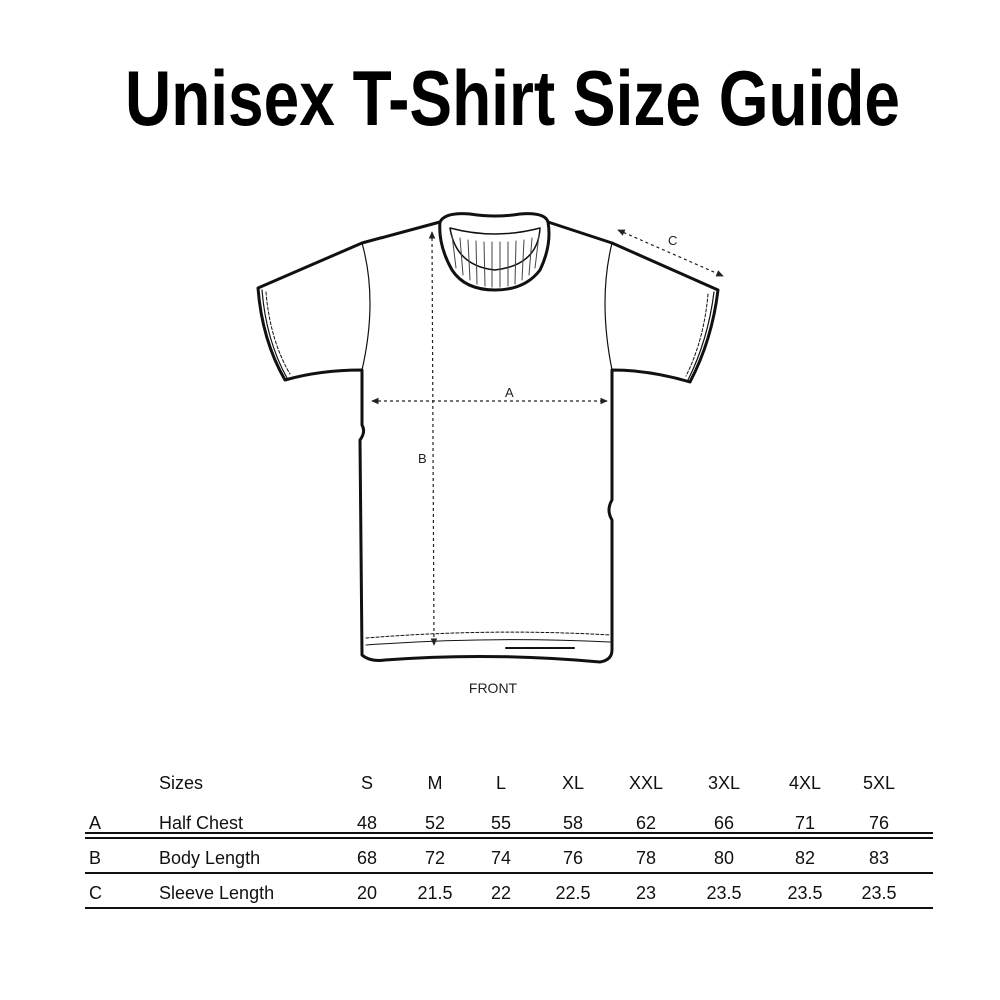 The width and height of the screenshot is (1000, 1000). What do you see at coordinates (501, 858) in the screenshot?
I see `table-cell: 74` at bounding box center [501, 858].